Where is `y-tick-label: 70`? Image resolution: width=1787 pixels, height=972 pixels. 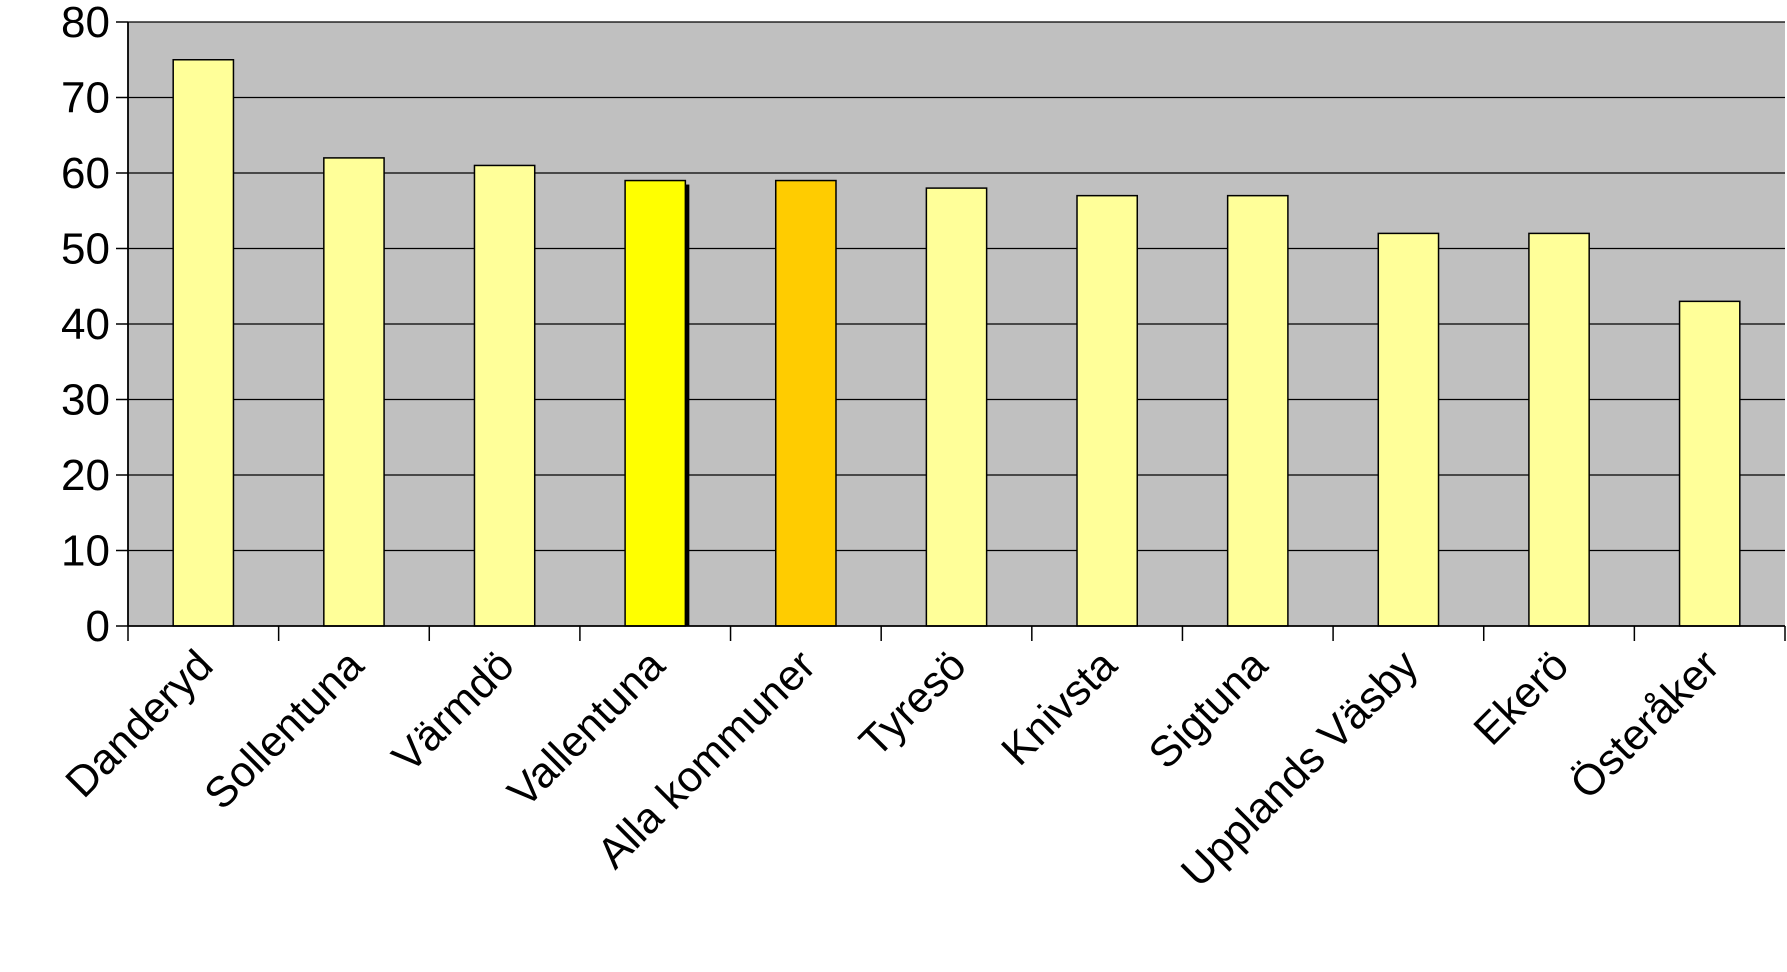 y-tick-label: 70 is located at coordinates (85, 98).